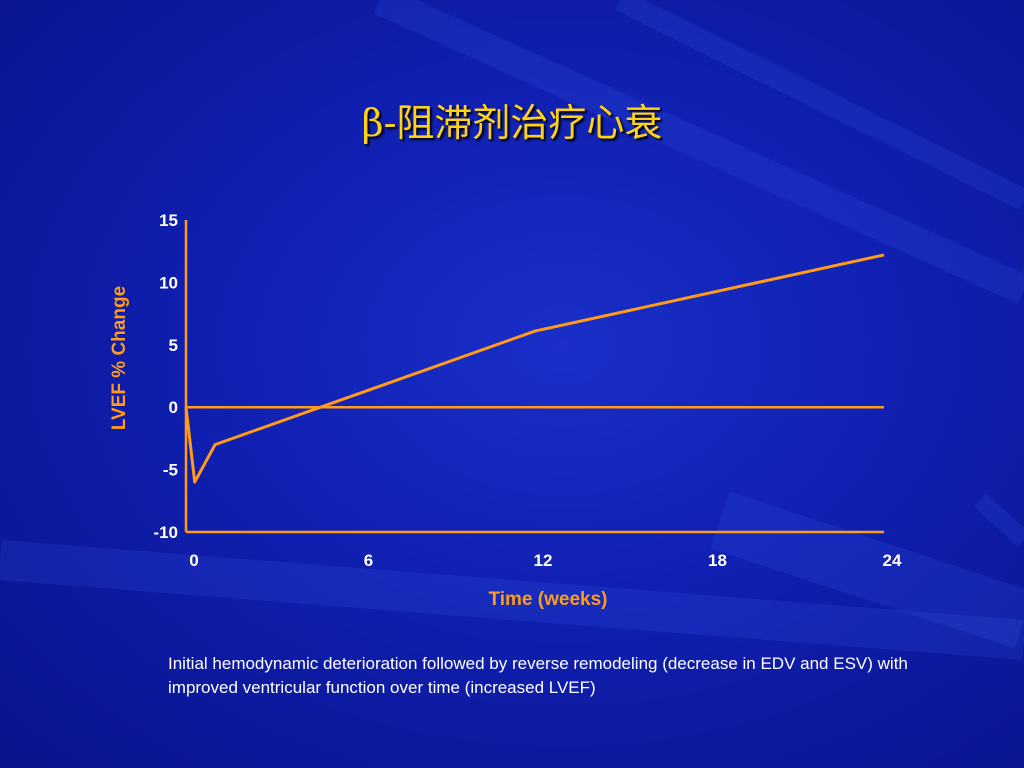 This screenshot has width=1024, height=768. Describe the element at coordinates (892, 560) in the screenshot. I see `x-tick-label: 24` at that location.